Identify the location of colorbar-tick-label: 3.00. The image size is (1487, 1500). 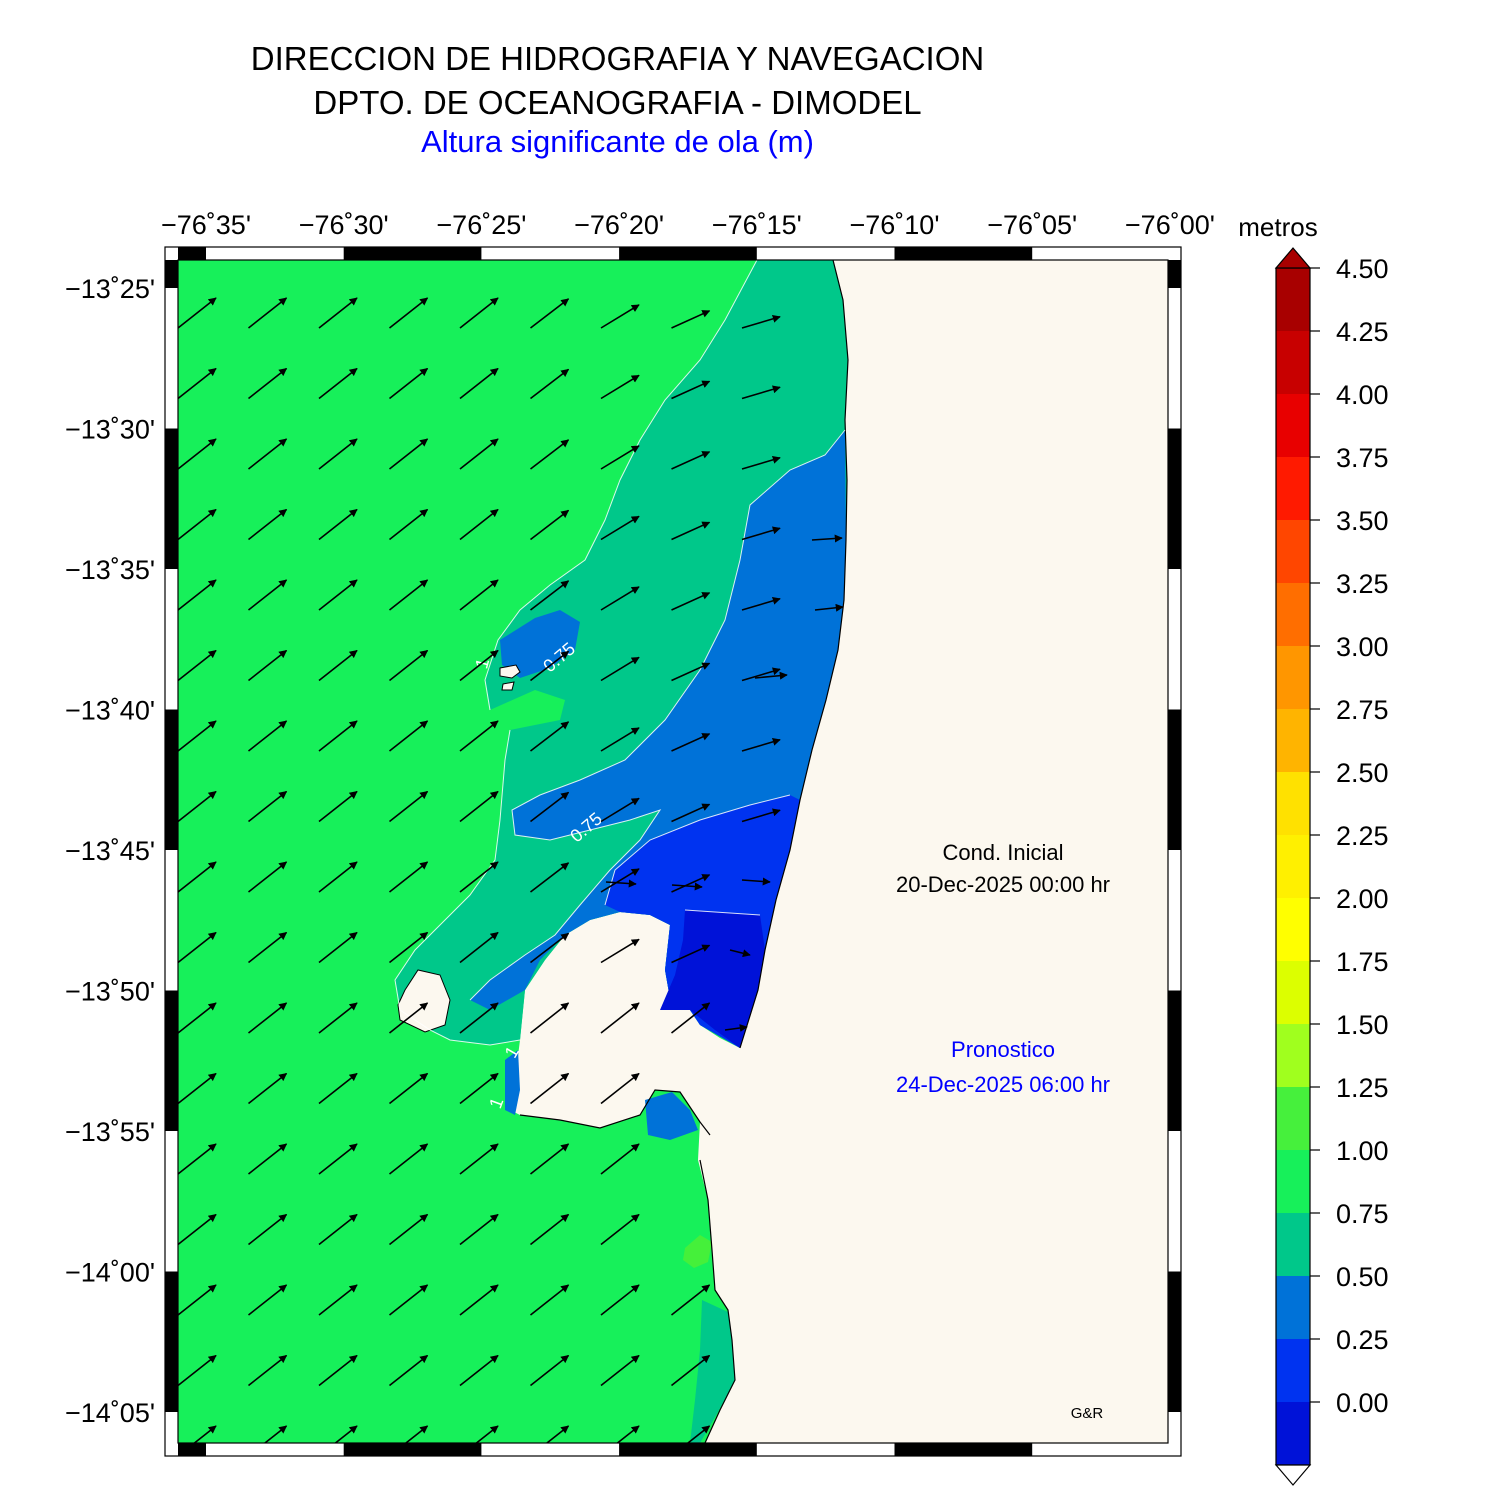
(1362, 647).